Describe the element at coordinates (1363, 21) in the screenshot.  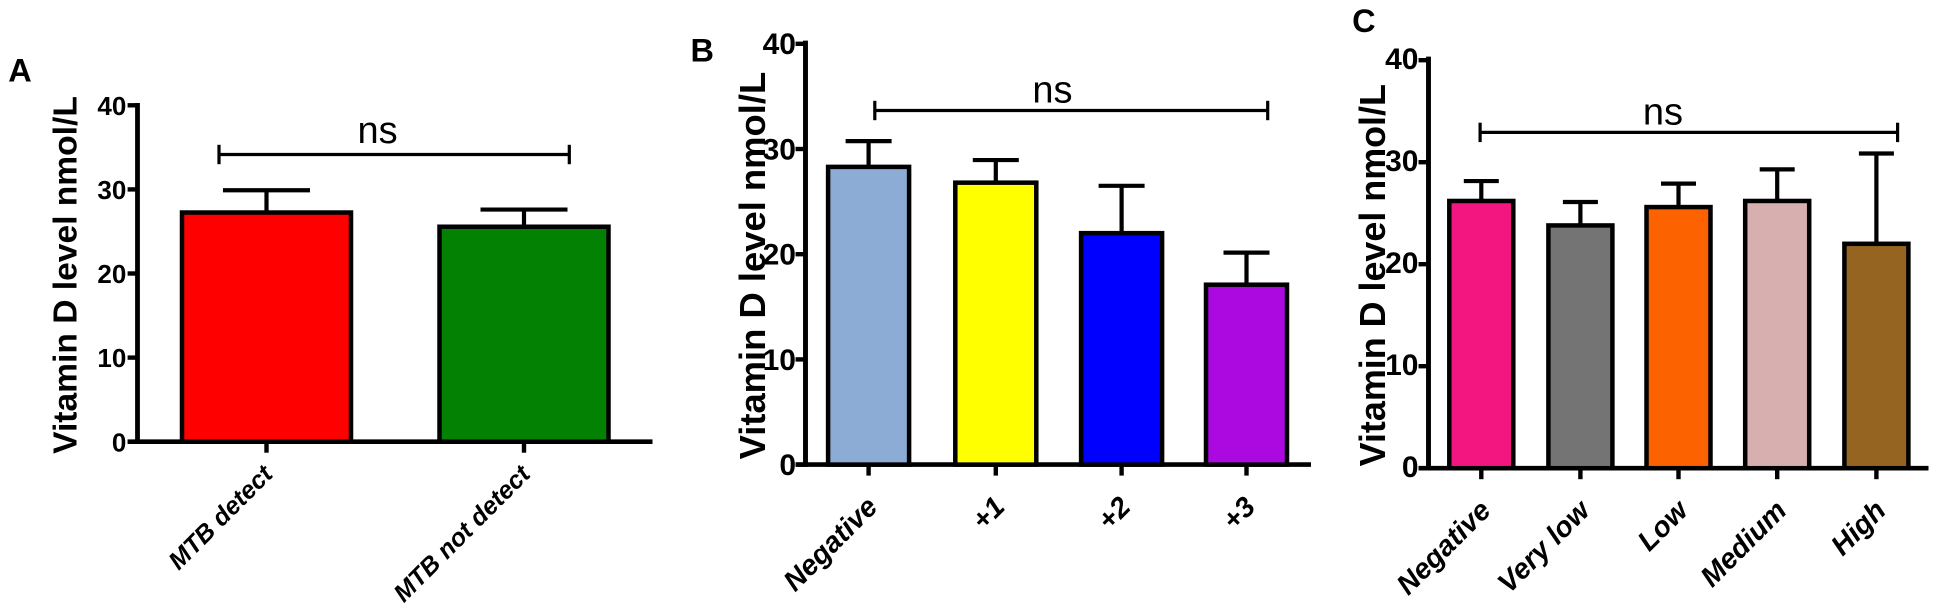
I see `svg-text: C` at that location.